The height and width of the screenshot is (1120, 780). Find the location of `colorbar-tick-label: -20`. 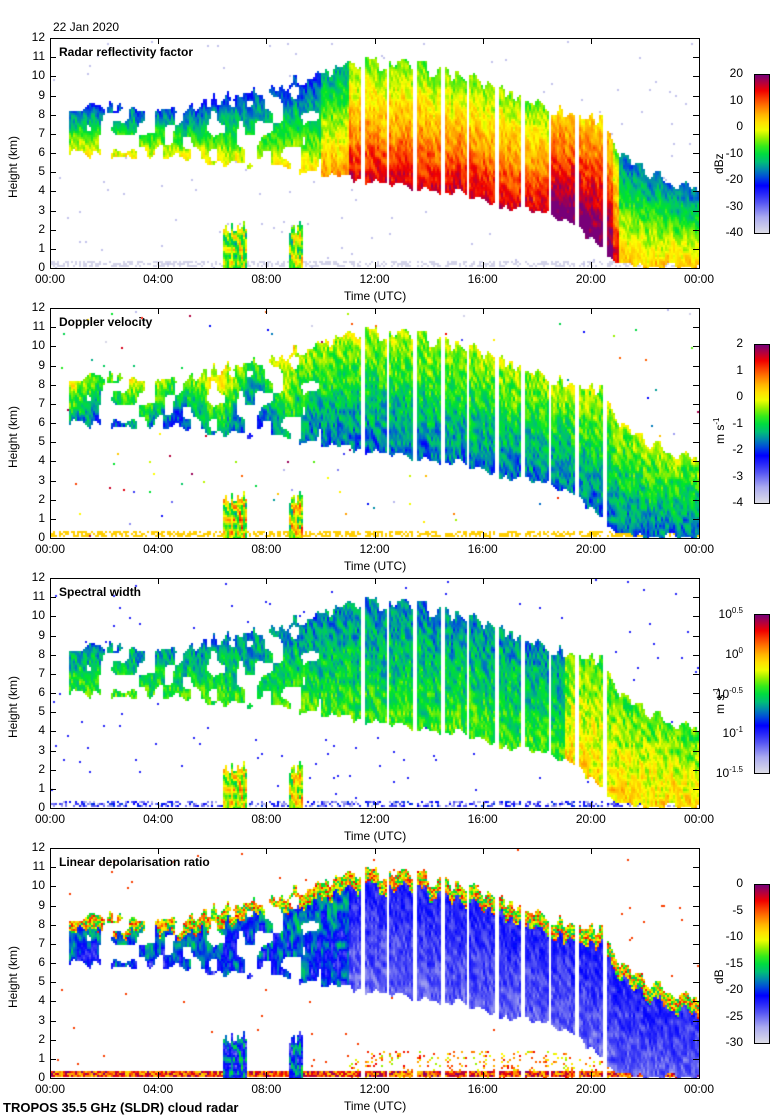

colorbar-tick-label: -20 is located at coordinates (734, 179).